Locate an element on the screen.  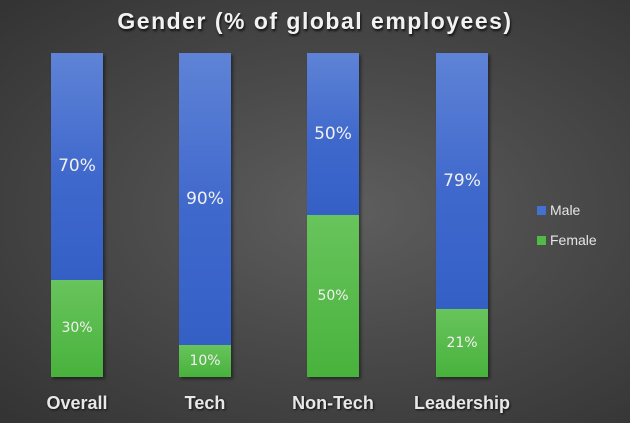
segment-female: 21% is located at coordinates (462, 342).